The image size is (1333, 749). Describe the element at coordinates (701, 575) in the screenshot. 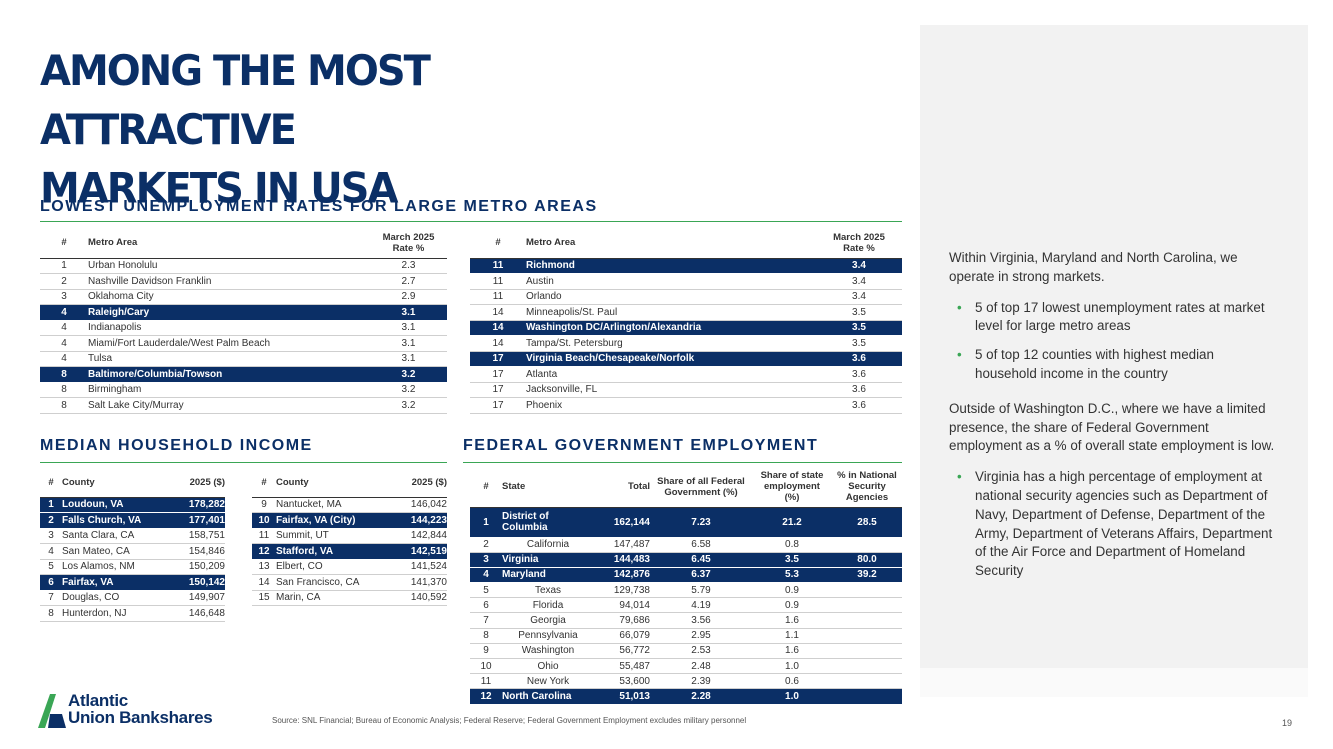

I see `share-federal-cell: 6.37` at that location.